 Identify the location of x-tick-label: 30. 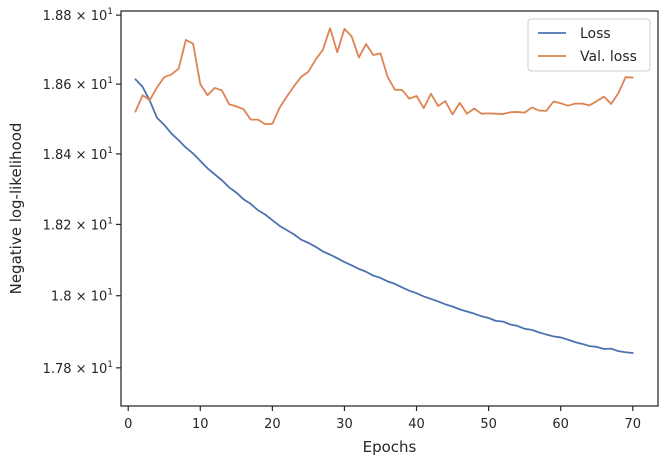
(344, 424).